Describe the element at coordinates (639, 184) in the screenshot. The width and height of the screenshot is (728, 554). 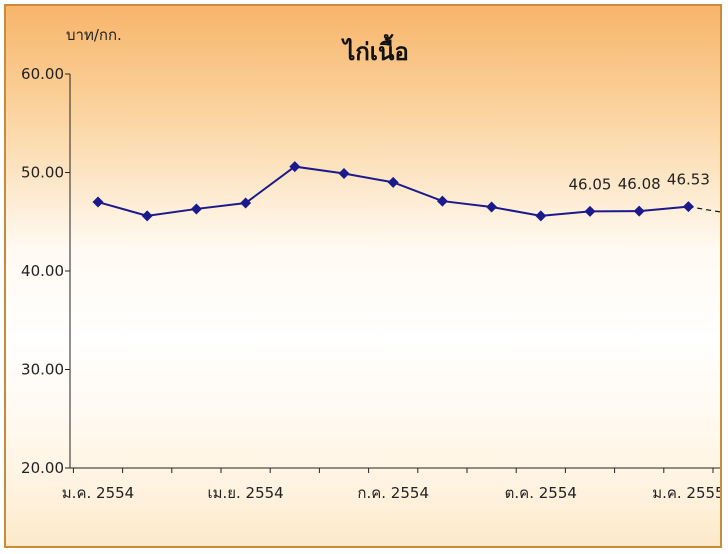
I see `data-label: 46.08` at that location.